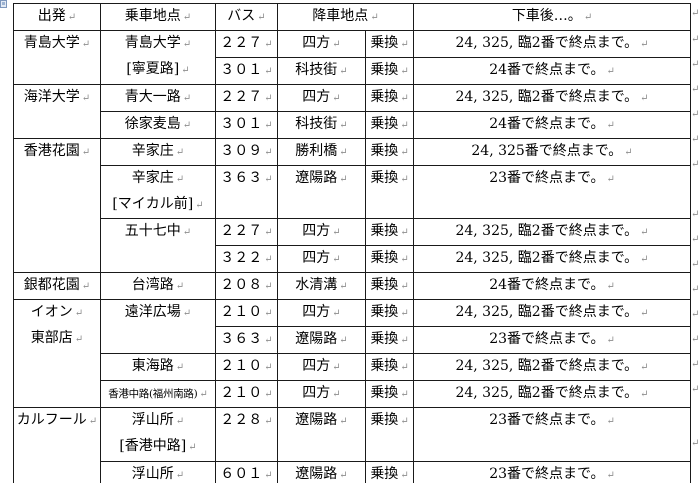 Image resolution: width=698 pixels, height=483 pixels. Describe the element at coordinates (158, 434) in the screenshot. I see `cell-boarding: 浮山所 ↵ [香港中路] ↵` at that location.